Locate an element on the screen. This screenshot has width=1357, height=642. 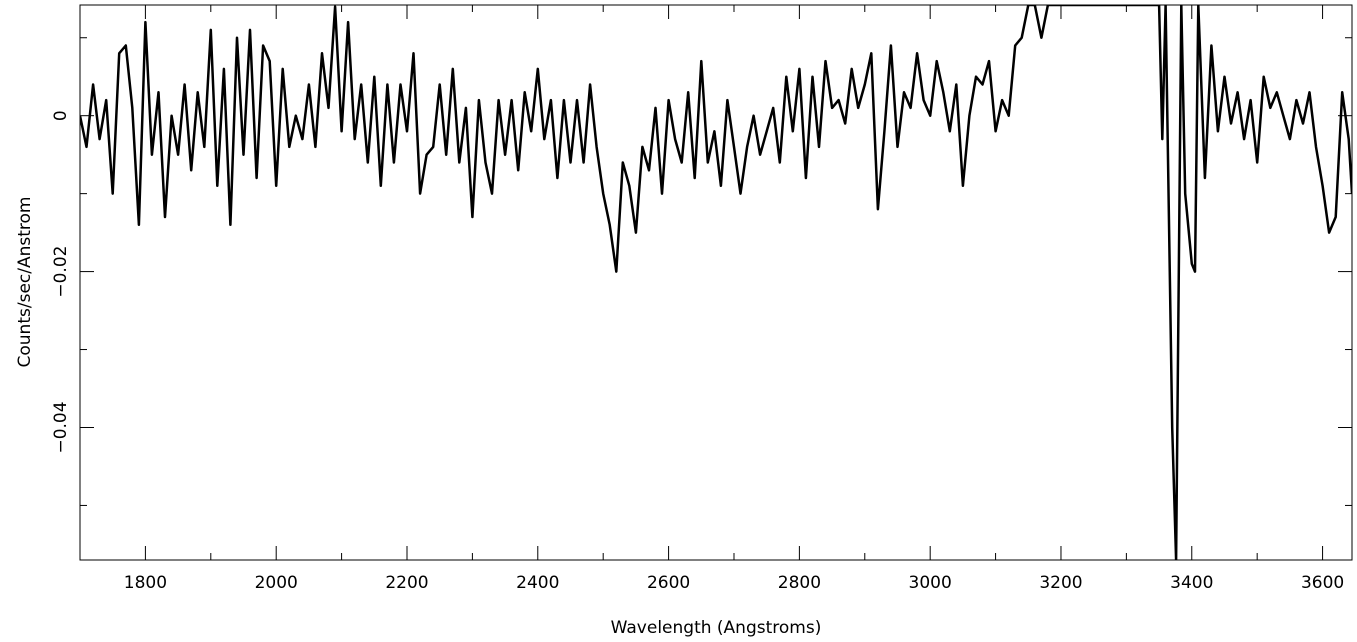
x-tick-label: 3600 is located at coordinates (1322, 583).